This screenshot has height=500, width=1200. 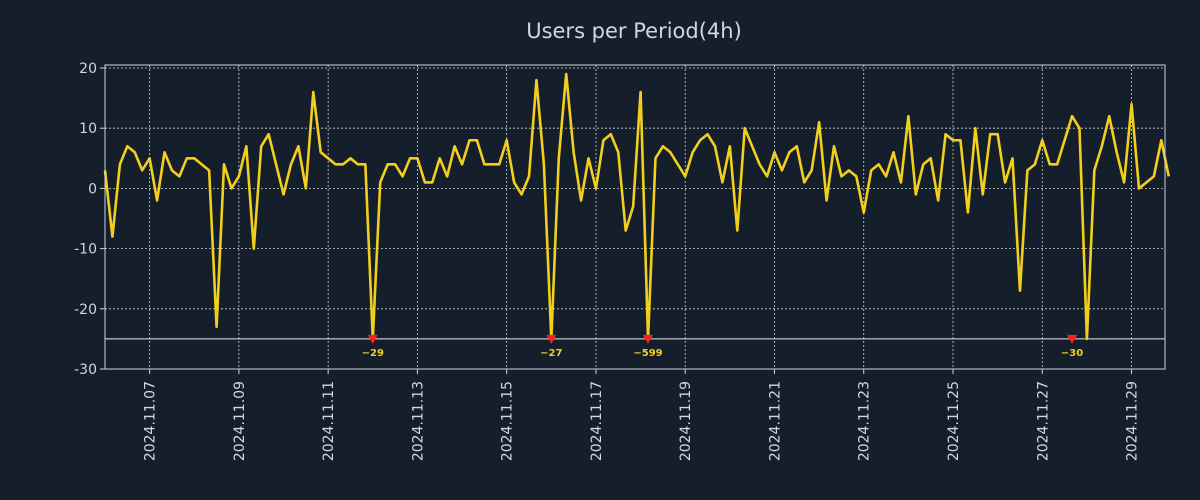 I want to click on x-tick-label: 2024.11.07, so click(x=151, y=421).